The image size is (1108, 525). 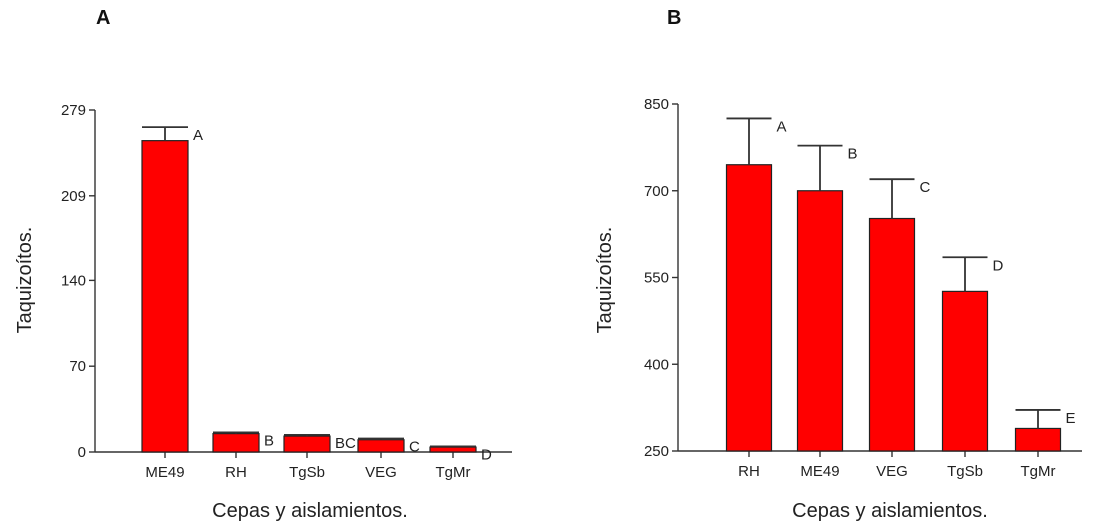 I want to click on panel-b-bar-tgmr, so click(x=1038, y=439).